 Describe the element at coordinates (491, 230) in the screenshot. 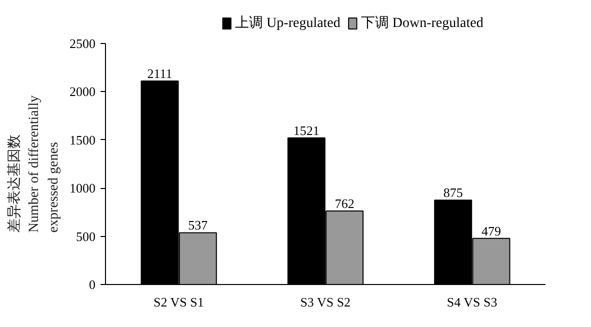

I see `data-label: 479` at that location.